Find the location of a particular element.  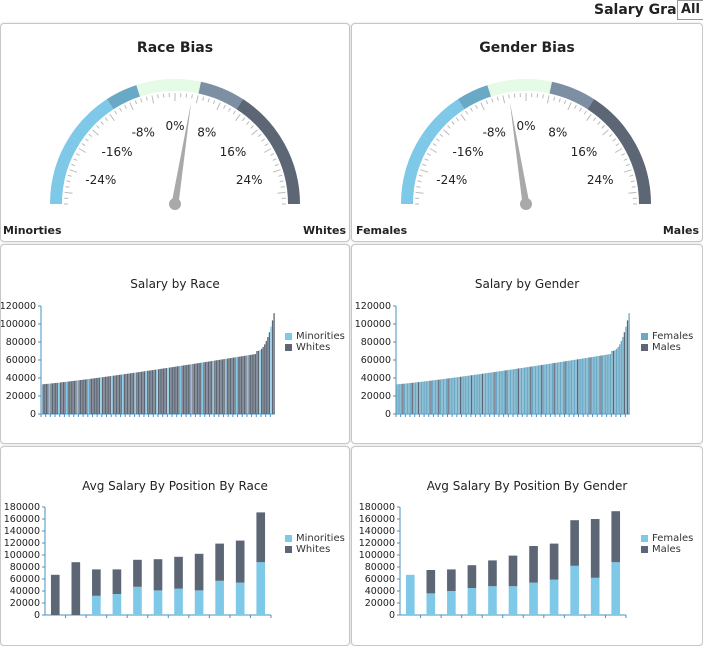

gauge-tick-label: 8% is located at coordinates (206, 133).